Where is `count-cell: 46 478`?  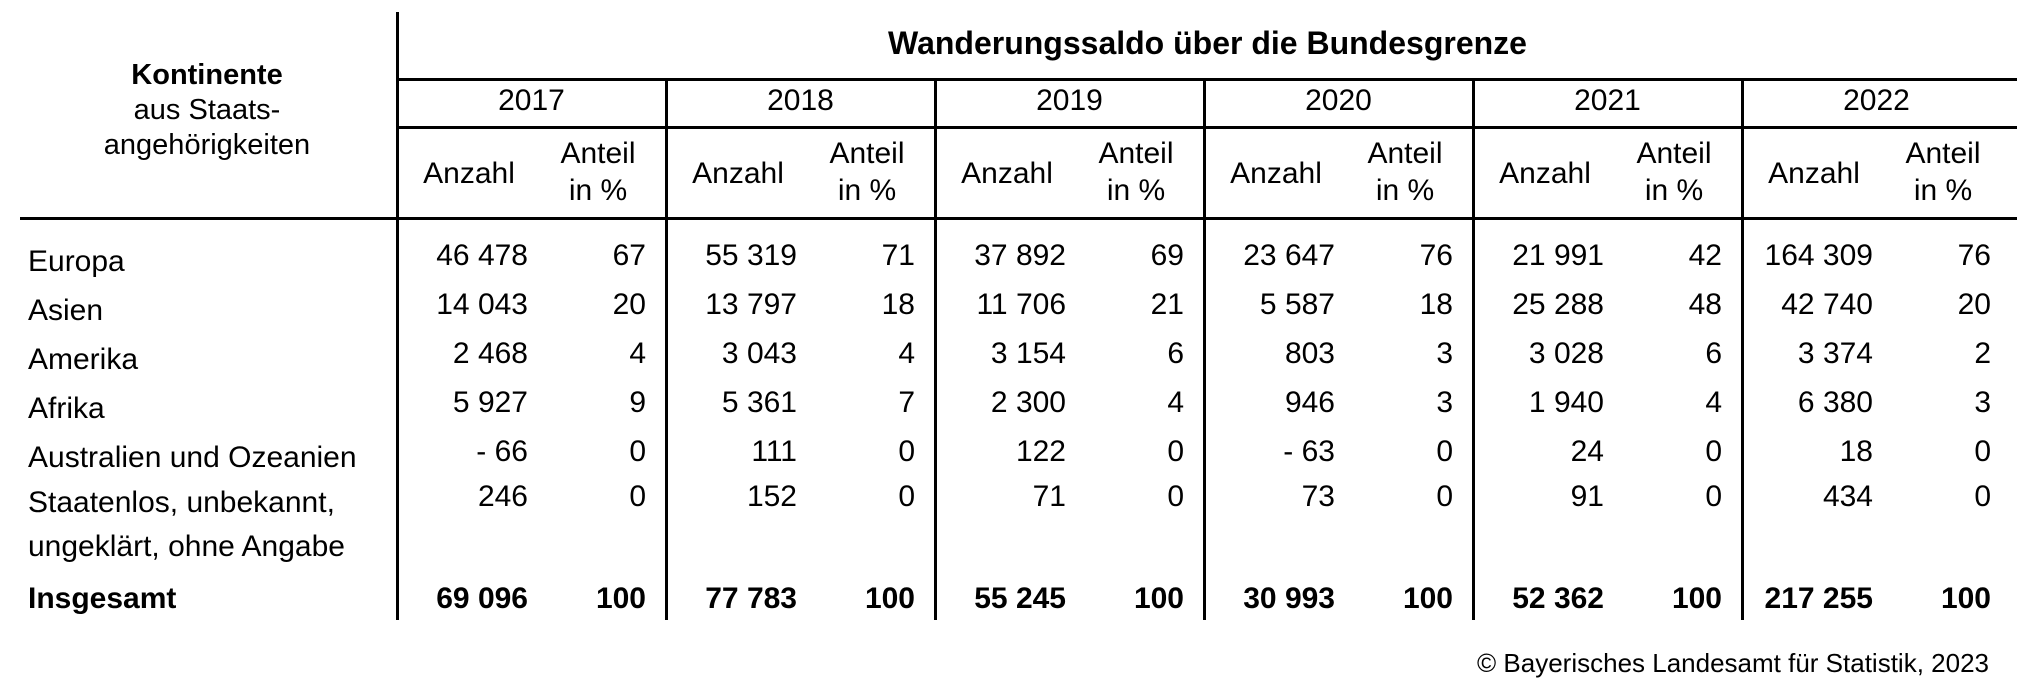 count-cell: 46 478 is located at coordinates (482, 255).